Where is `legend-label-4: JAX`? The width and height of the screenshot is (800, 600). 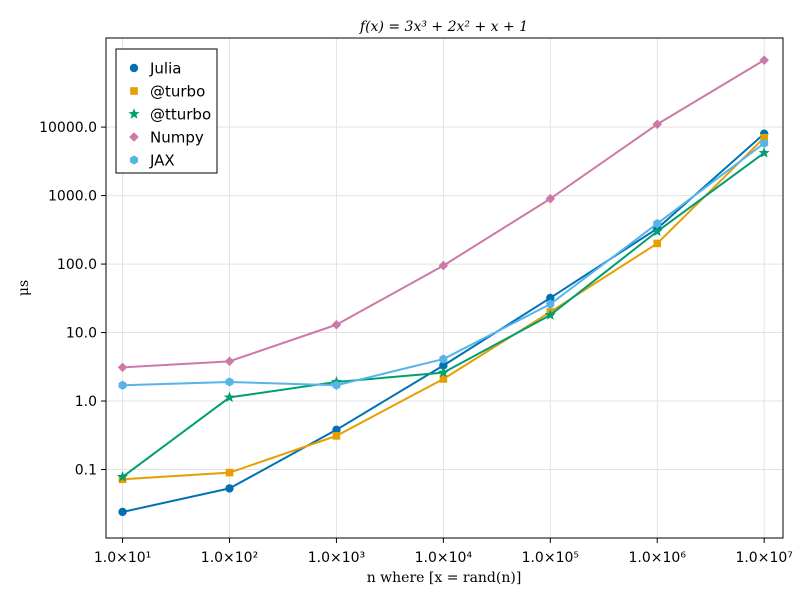
legend-label-4: JAX is located at coordinates (162, 161).